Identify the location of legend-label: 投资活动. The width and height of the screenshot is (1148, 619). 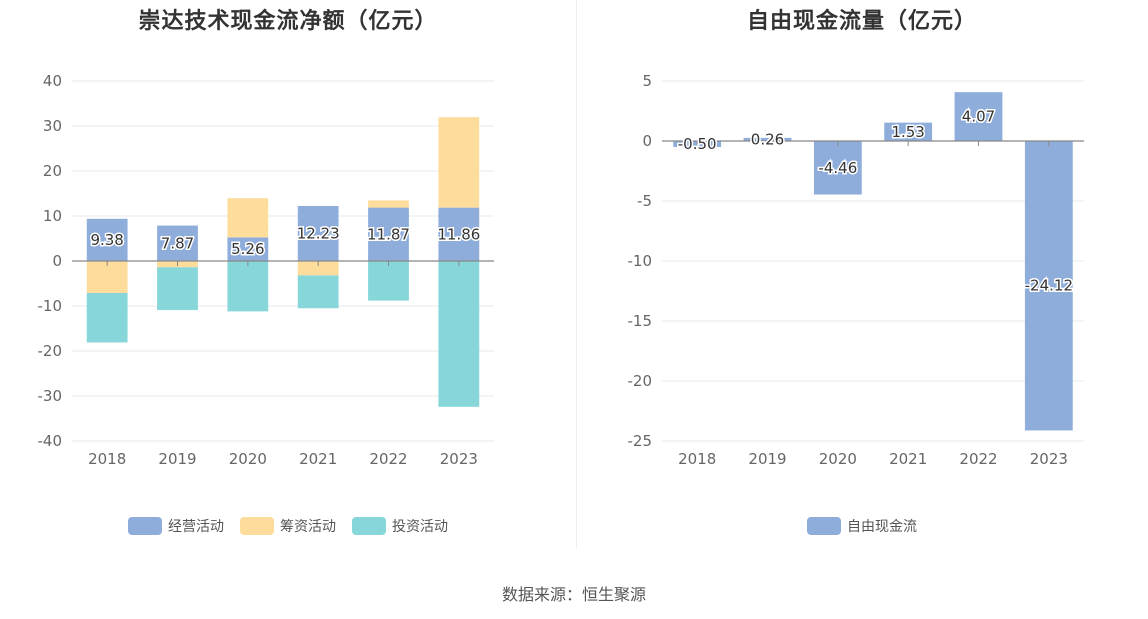
(420, 527).